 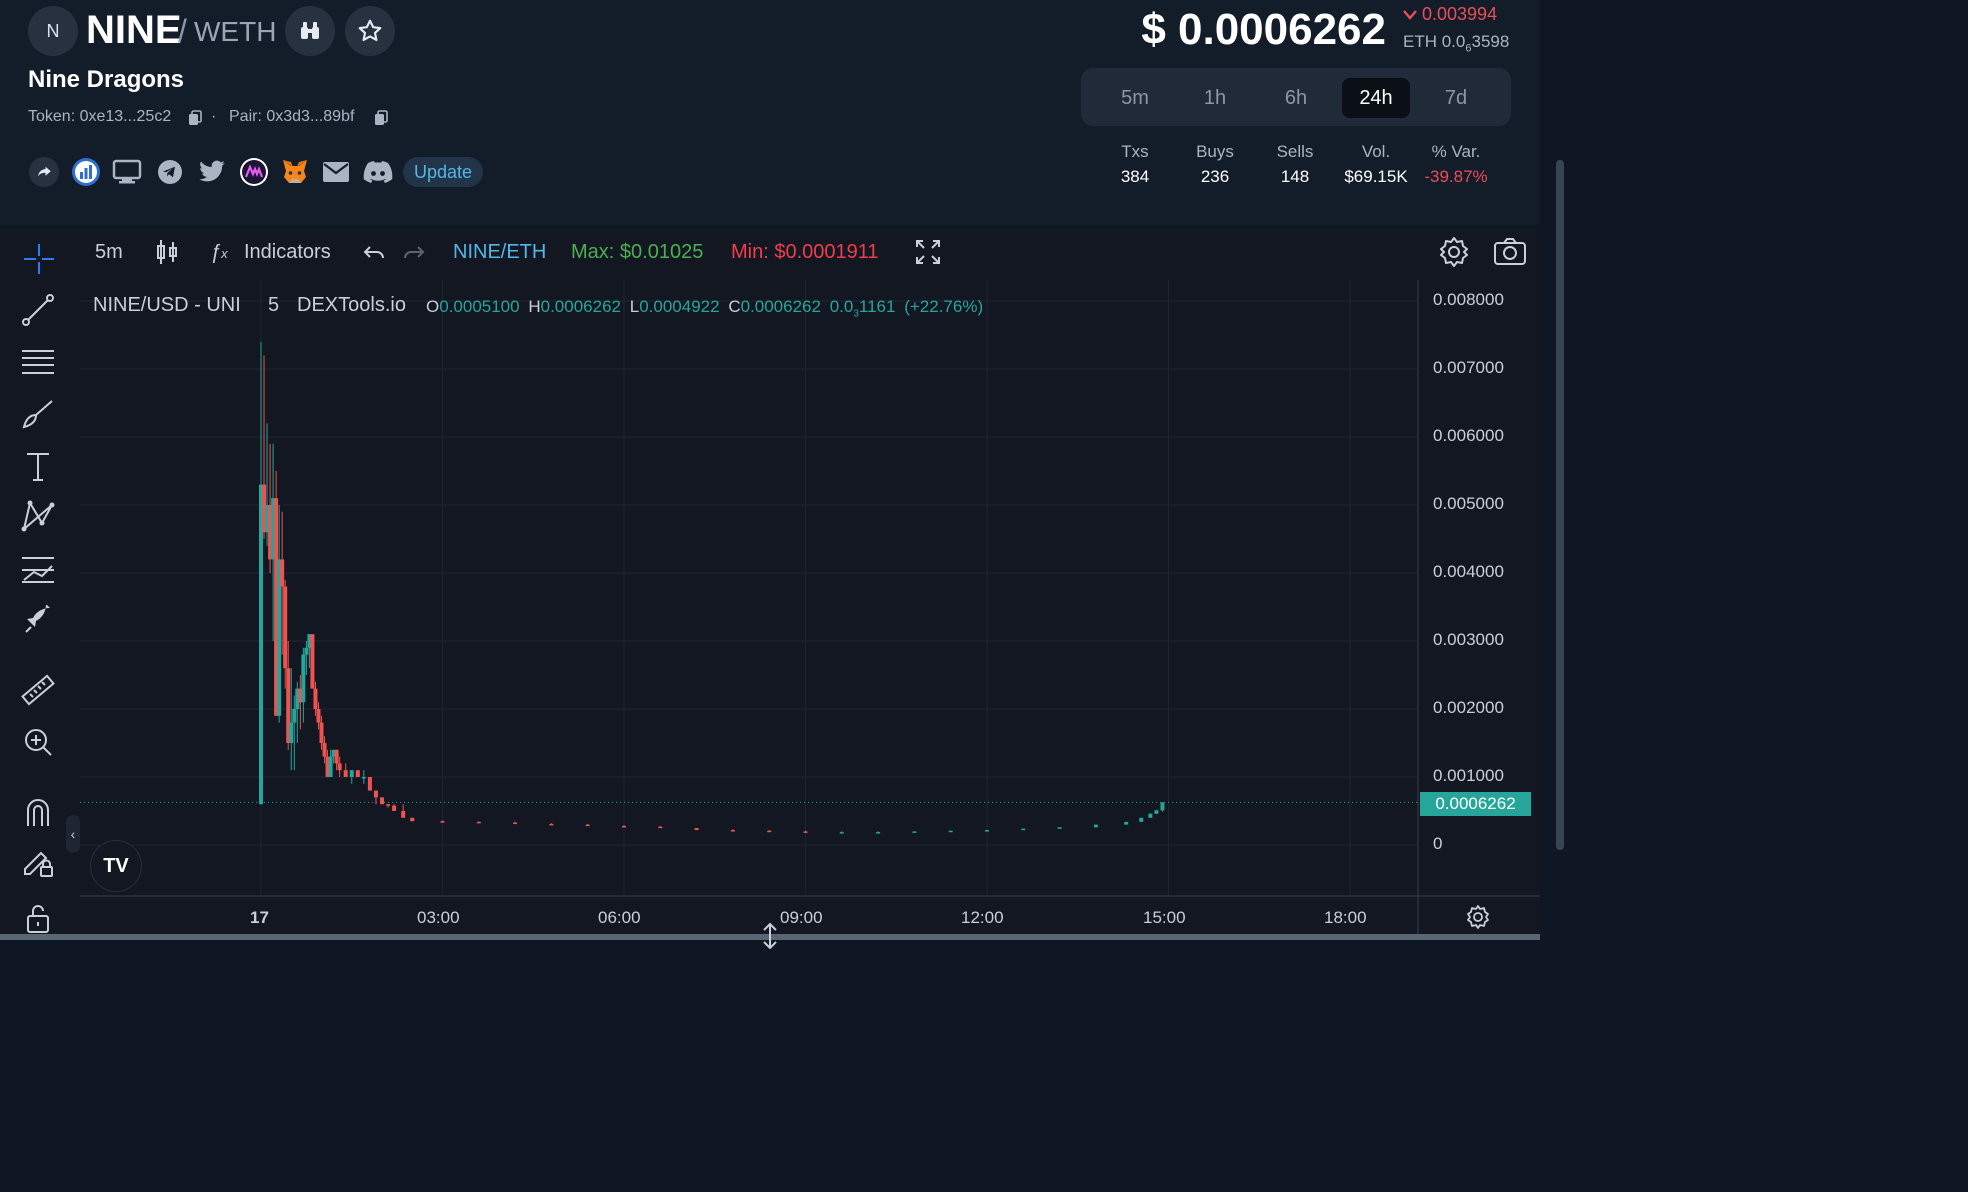 I want to click on text-icon, so click(x=38, y=467).